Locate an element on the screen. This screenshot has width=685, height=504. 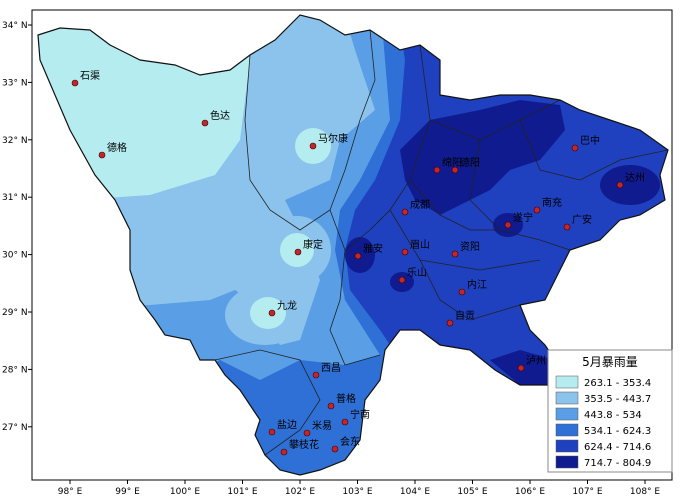
lon-label: 107° E is located at coordinates (587, 492).